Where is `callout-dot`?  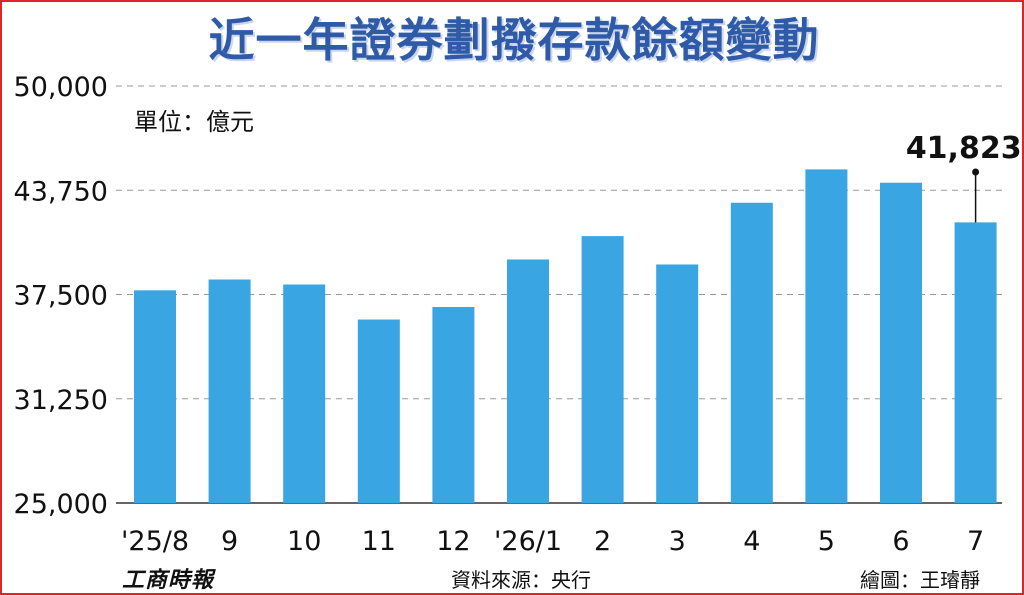 callout-dot is located at coordinates (976, 172).